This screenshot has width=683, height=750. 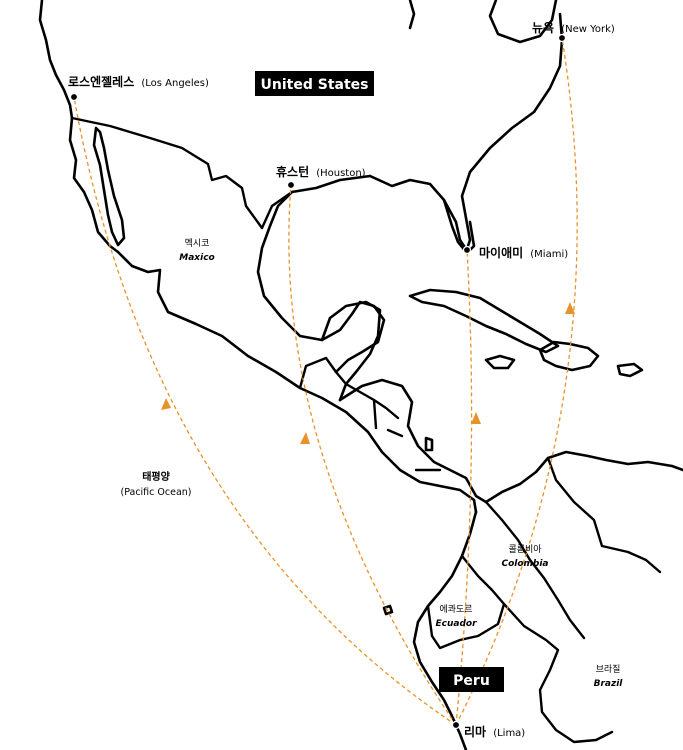 What do you see at coordinates (456, 725) in the screenshot?
I see `lima-marker` at bounding box center [456, 725].